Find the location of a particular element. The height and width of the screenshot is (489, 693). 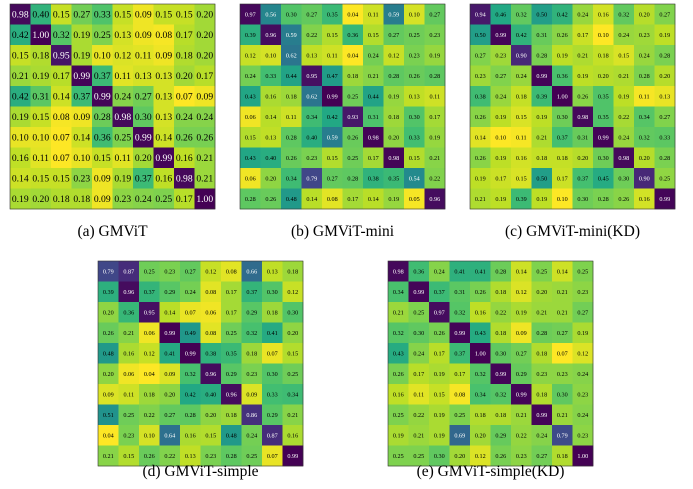

heatmap-cell-label-r8-c0: 0.19 is located at coordinates (480, 178).